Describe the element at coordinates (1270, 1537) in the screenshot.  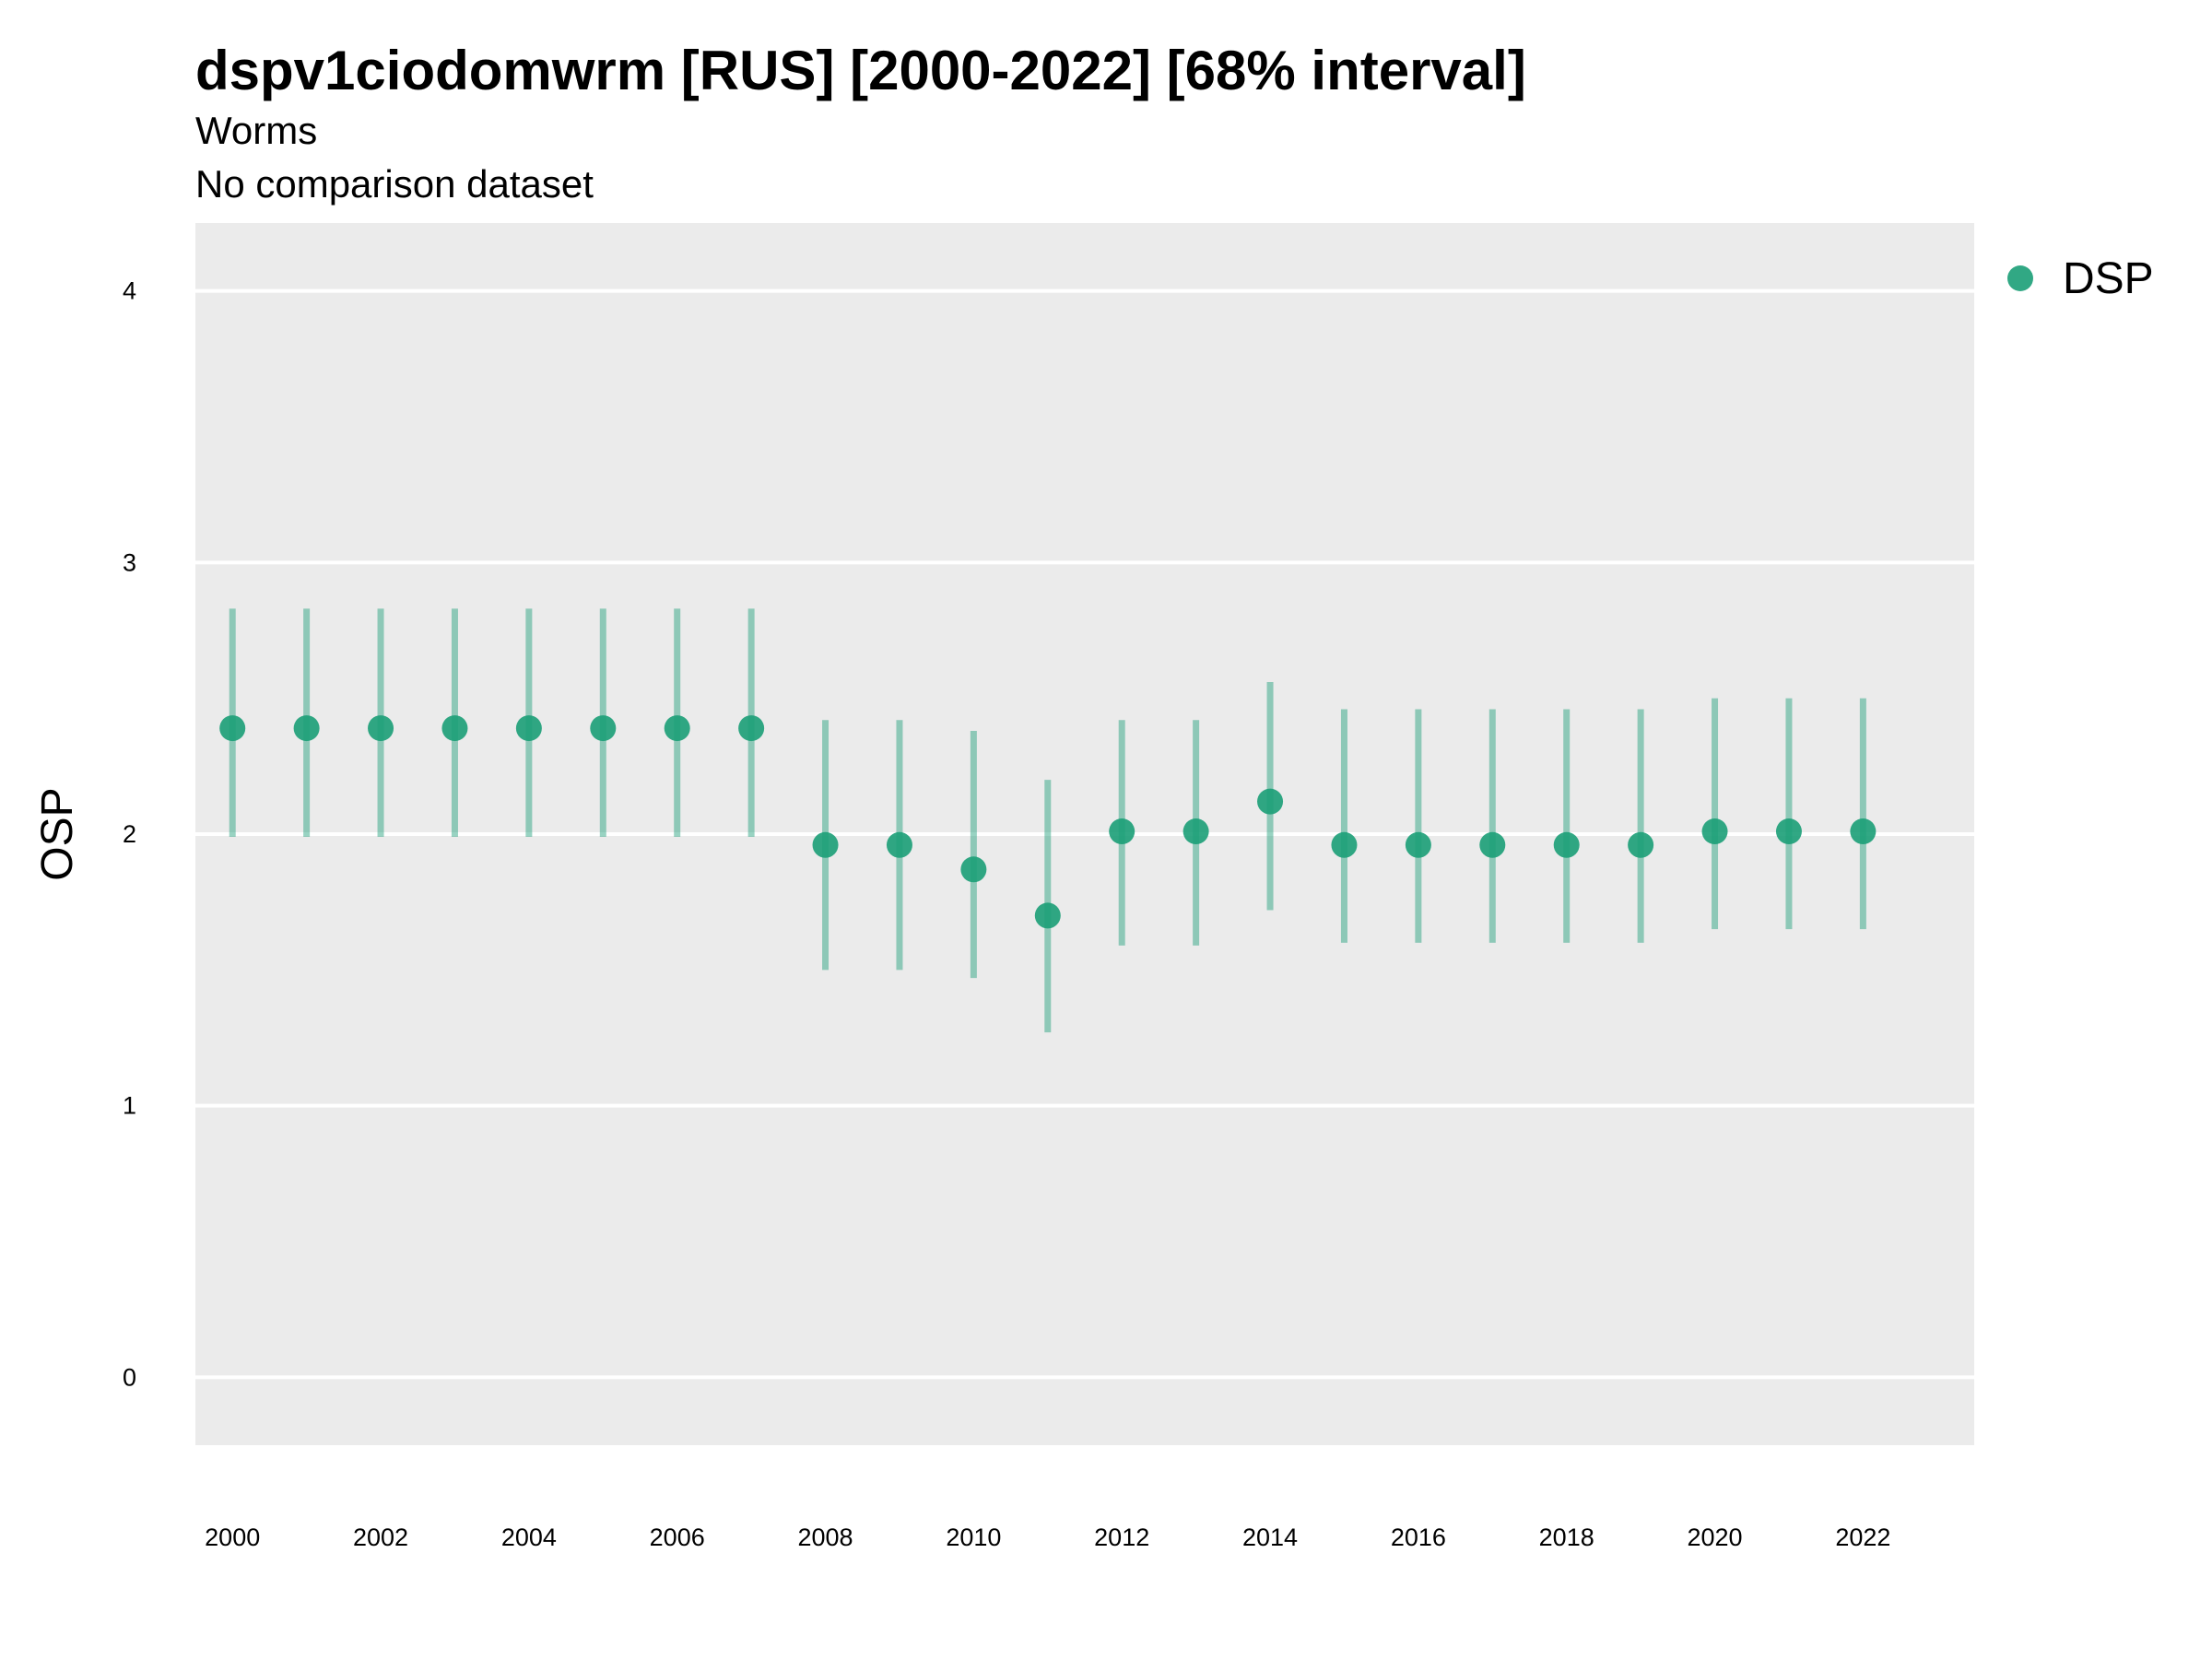
I see `x-tick-label: 2014` at that location.